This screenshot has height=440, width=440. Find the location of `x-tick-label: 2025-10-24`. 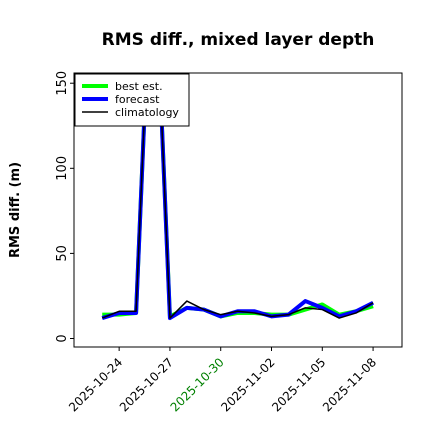

x-tick-label: 2025-10-24 is located at coordinates (95, 384).